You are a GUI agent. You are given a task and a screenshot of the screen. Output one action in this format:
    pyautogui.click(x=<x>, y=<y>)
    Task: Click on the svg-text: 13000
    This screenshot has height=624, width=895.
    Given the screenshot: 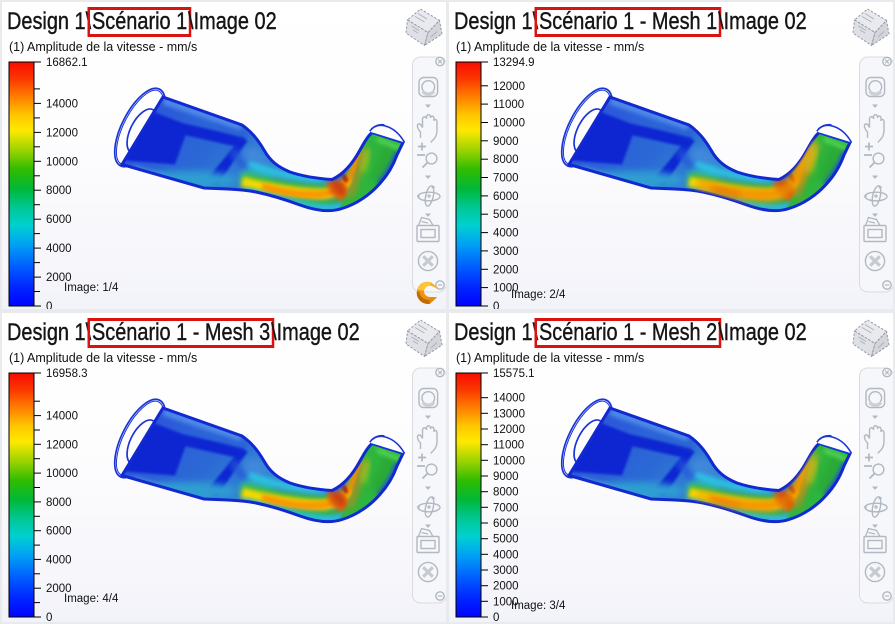 What is the action you would take?
    pyautogui.click(x=509, y=414)
    